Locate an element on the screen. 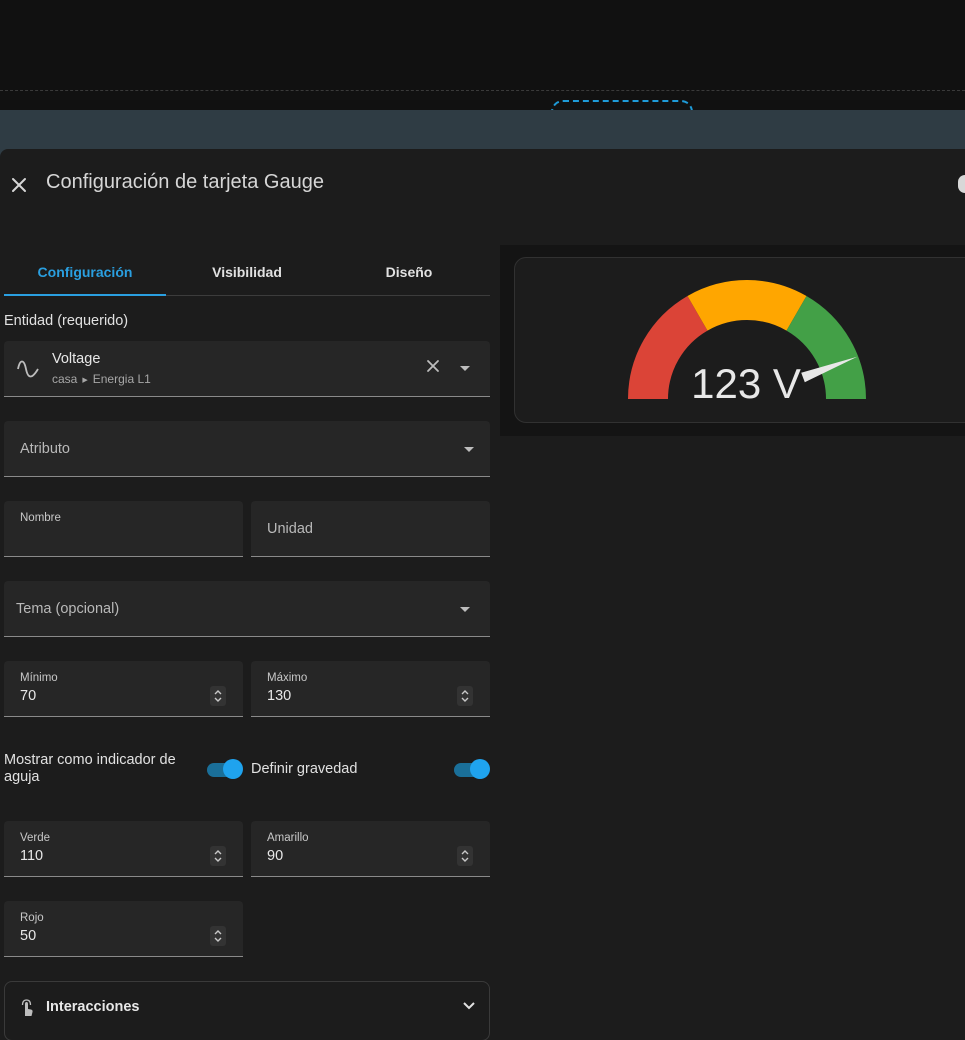 The height and width of the screenshot is (1040, 965). green-value: 110 is located at coordinates (32, 856).